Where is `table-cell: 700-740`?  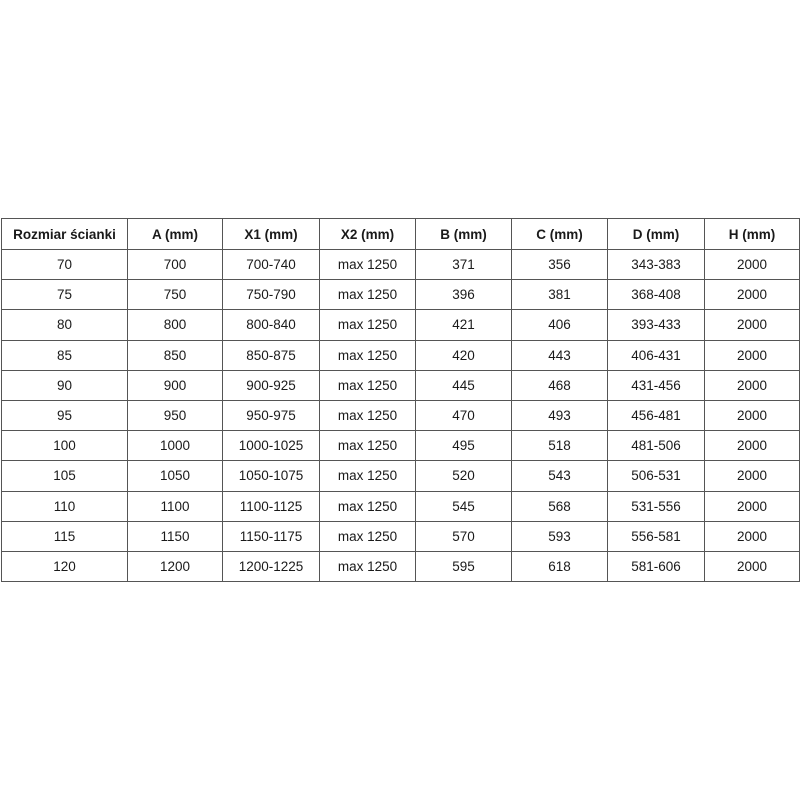 table-cell: 700-740 is located at coordinates (271, 264).